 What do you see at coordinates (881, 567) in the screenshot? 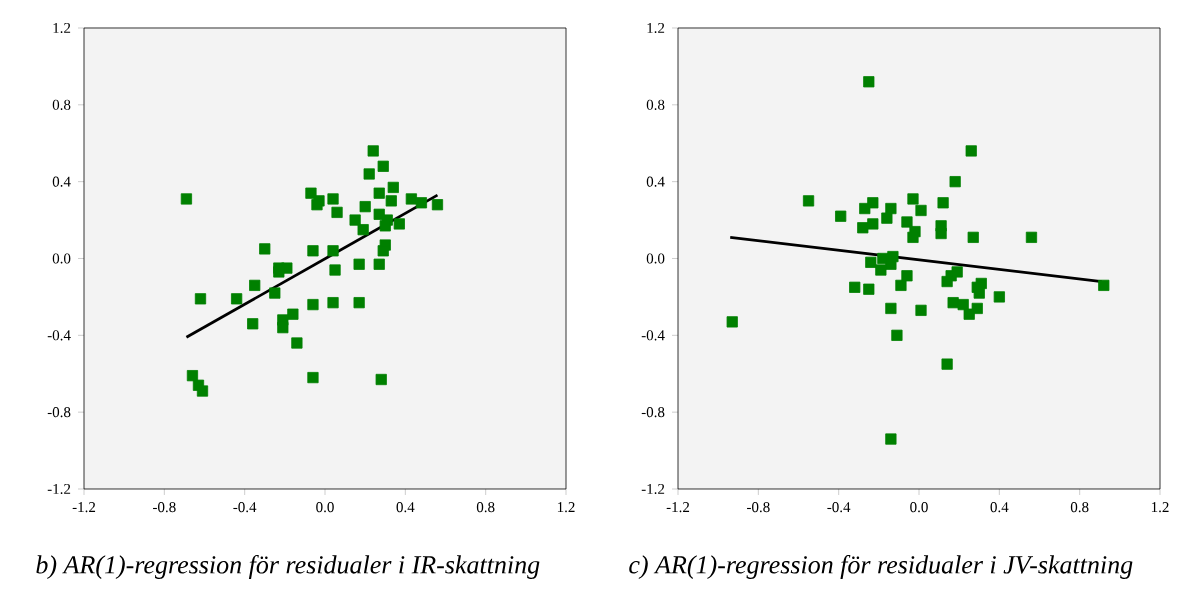
I see `text: c) AR(1)-regression för residualer i JV-skattning` at bounding box center [881, 567].